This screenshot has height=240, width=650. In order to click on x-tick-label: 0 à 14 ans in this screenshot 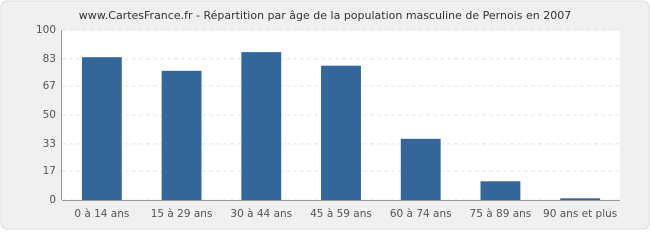, I will do `click(101, 214)`.